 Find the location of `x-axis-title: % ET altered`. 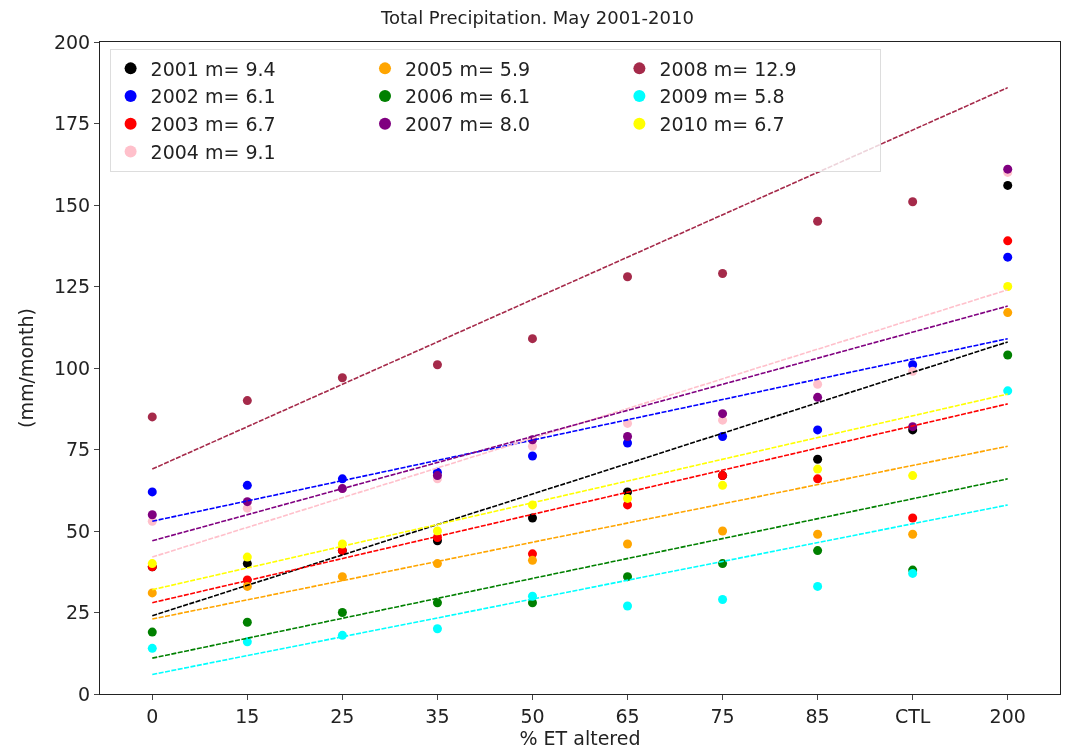

x-axis-title: % ET altered is located at coordinates (580, 737).